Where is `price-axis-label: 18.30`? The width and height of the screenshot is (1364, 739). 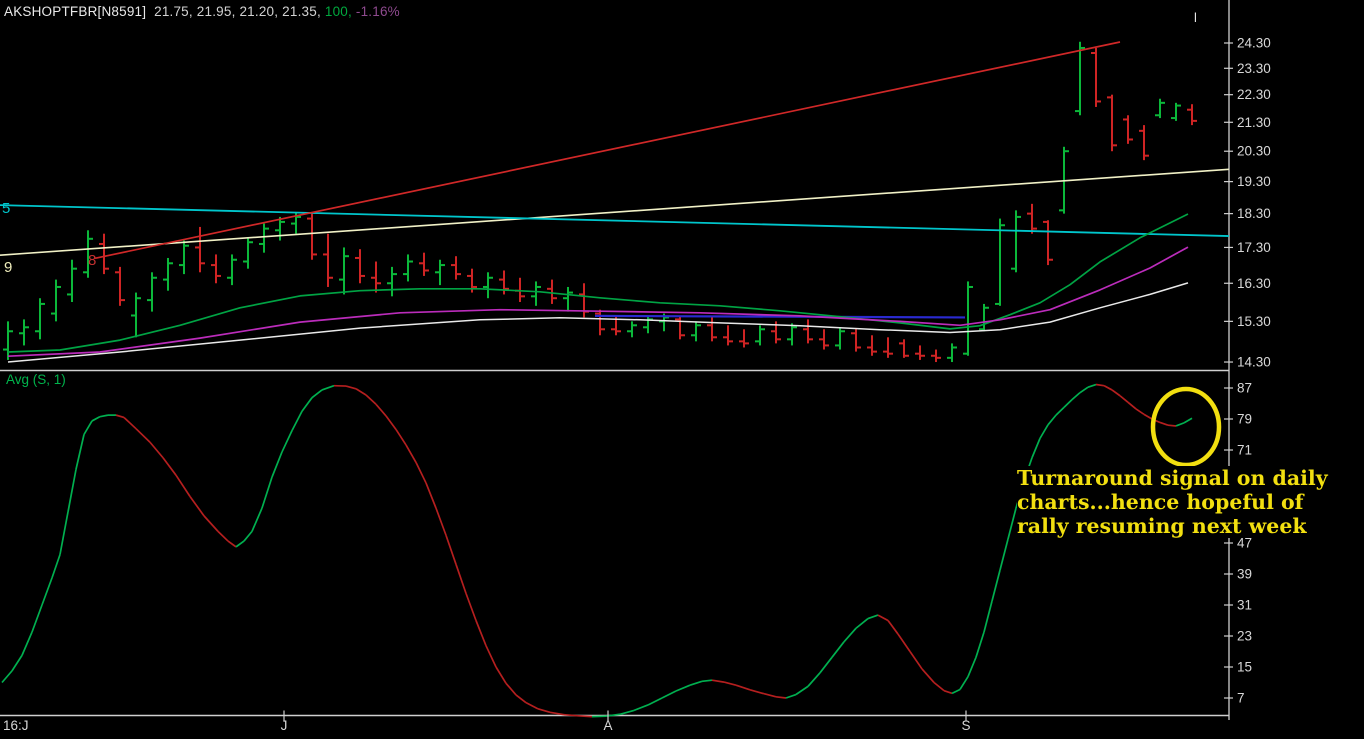 price-axis-label: 18.30 is located at coordinates (1254, 213).